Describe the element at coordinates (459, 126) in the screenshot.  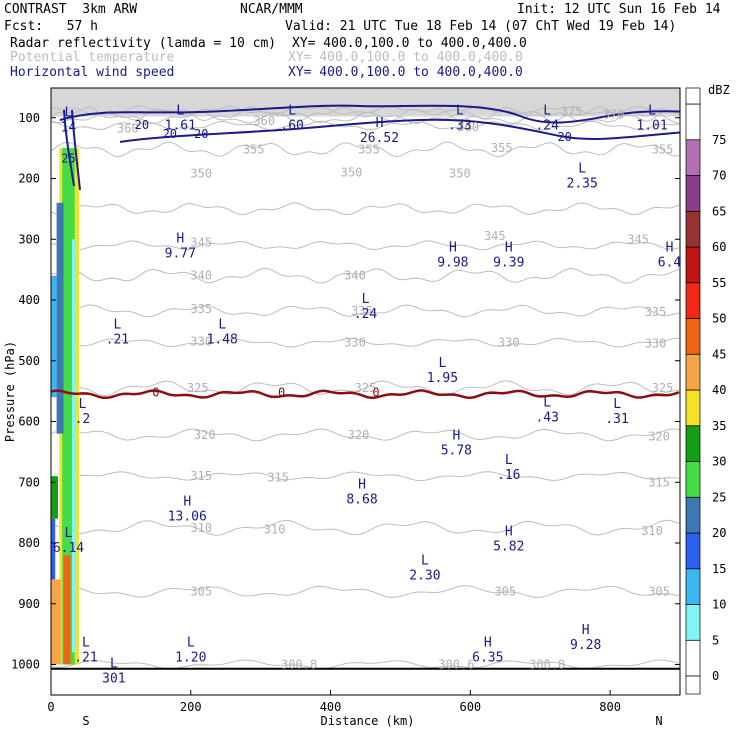
I see `extremum-value: .33` at that location.